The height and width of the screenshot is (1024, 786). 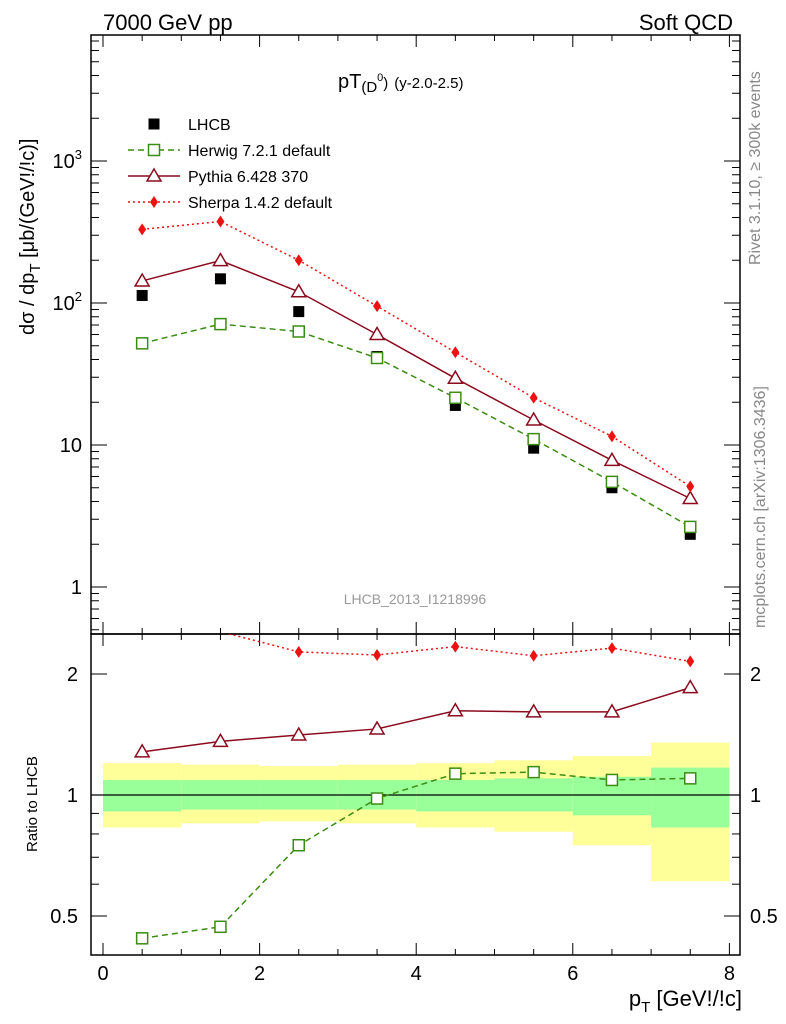 I want to click on main-y-tick-label: 10³, so click(x=67, y=160).